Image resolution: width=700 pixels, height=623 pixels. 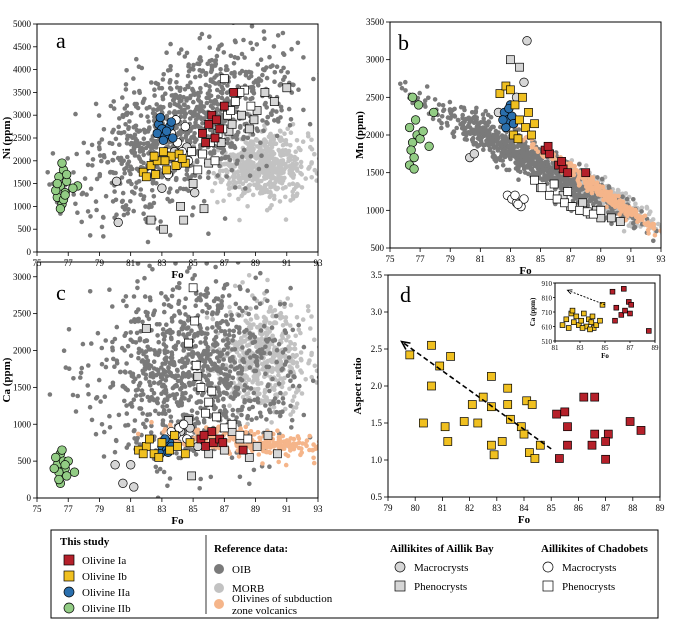 What do you see at coordinates (564, 203) in the screenshot?
I see `point-chad-pheno` at bounding box center [564, 203].